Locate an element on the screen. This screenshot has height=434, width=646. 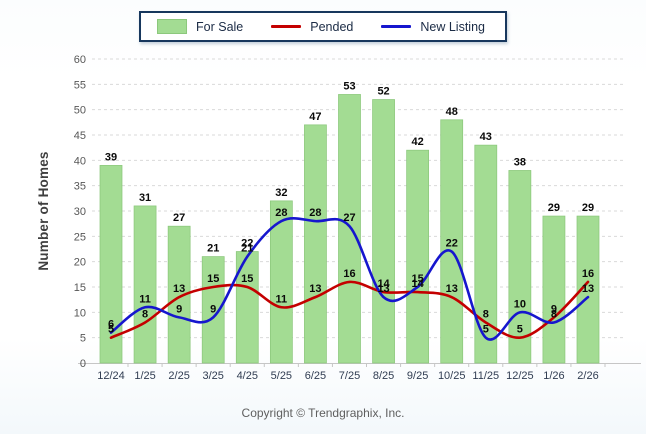
bar-5/25 is located at coordinates (281, 282).